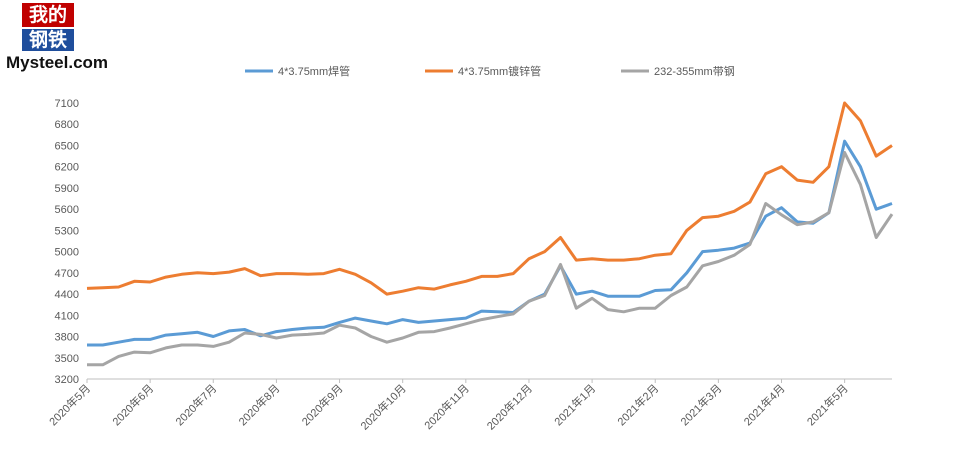  What do you see at coordinates (67, 359) in the screenshot?
I see `y-tick-label: 3500` at bounding box center [67, 359].